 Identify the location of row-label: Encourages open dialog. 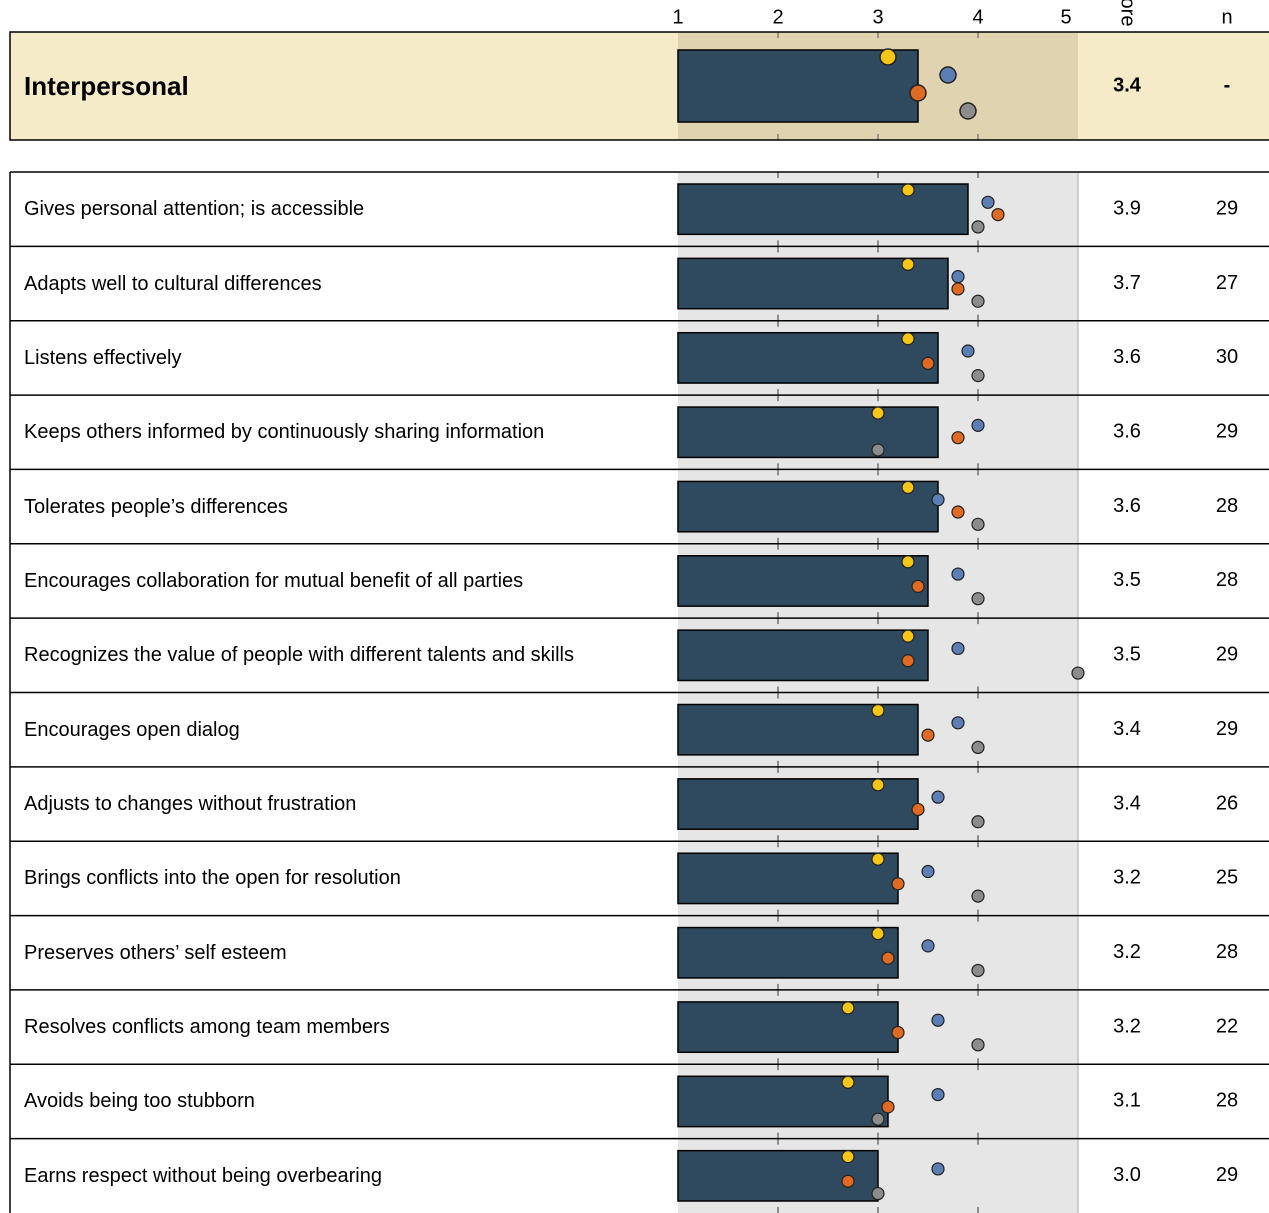
(132, 729).